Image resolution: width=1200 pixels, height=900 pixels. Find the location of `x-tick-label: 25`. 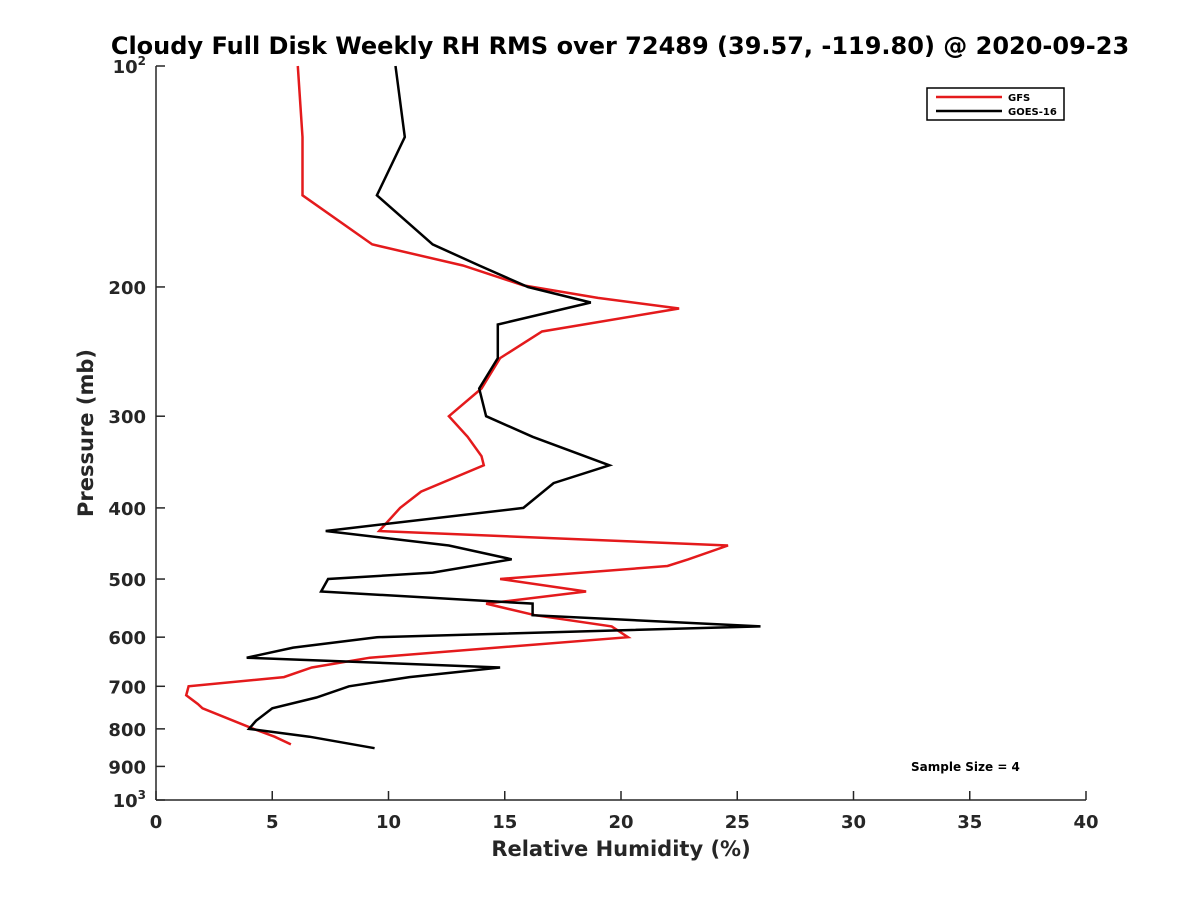

x-tick-label: 25 is located at coordinates (737, 822).